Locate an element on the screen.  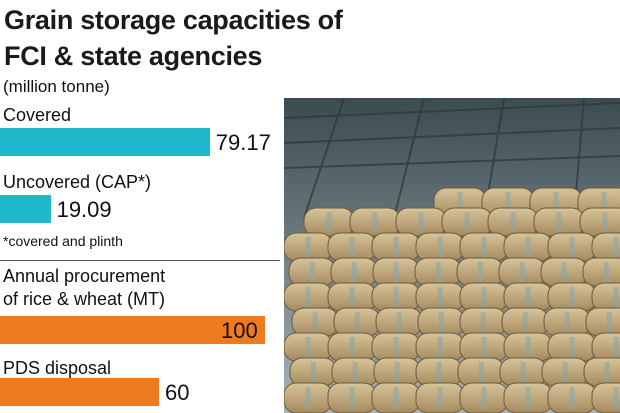
data-label-1-0: 100 is located at coordinates (239, 330).